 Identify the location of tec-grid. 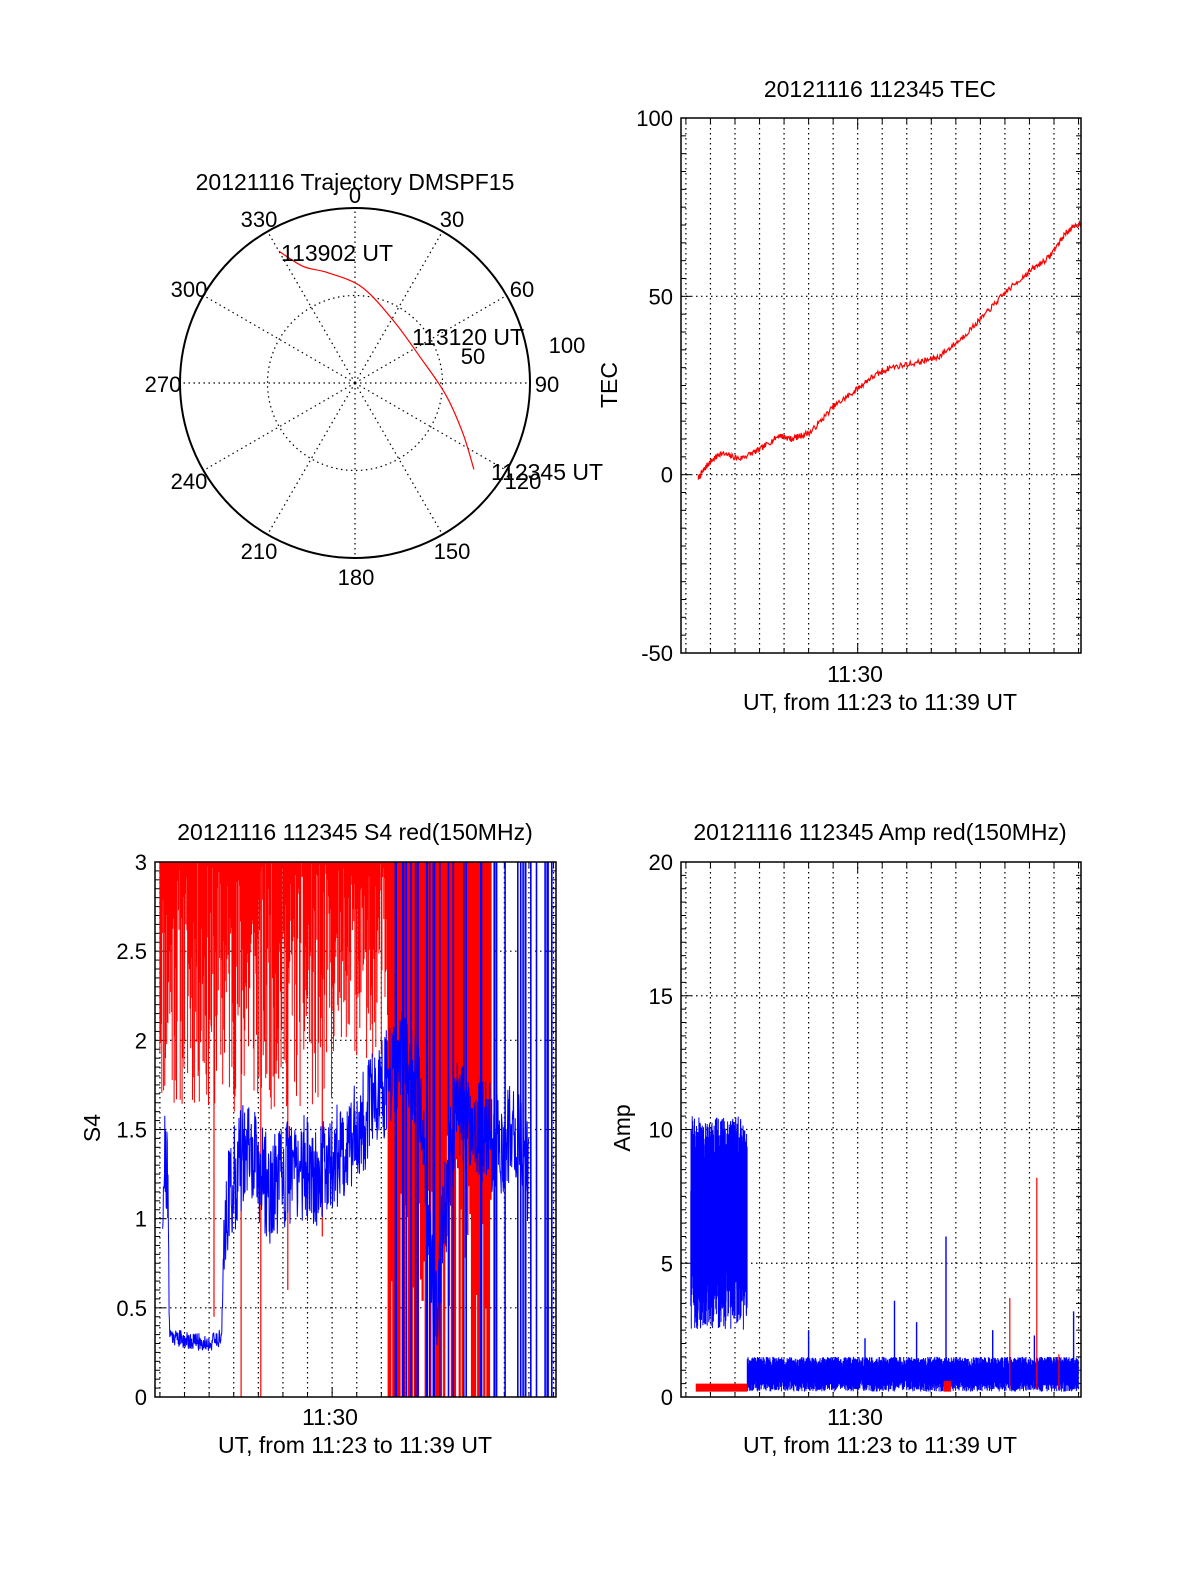
(881, 385).